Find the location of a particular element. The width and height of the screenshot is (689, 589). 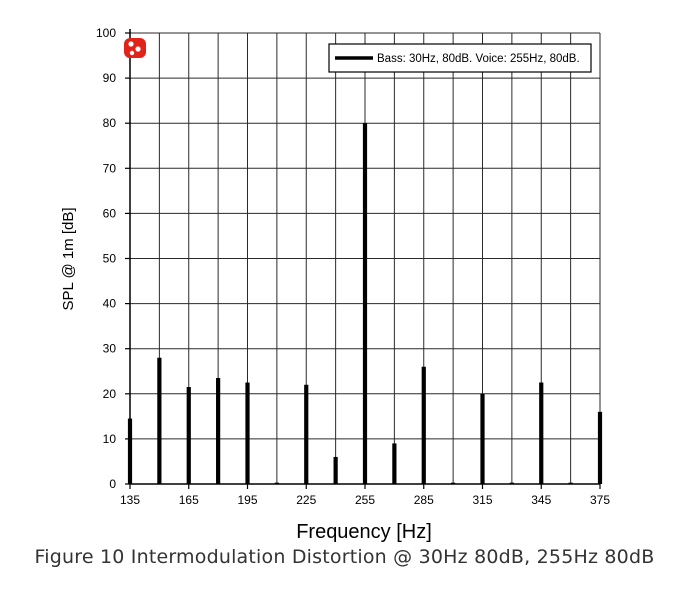

y-axis-title: SPL @ 1m [dB] is located at coordinates (68, 258).